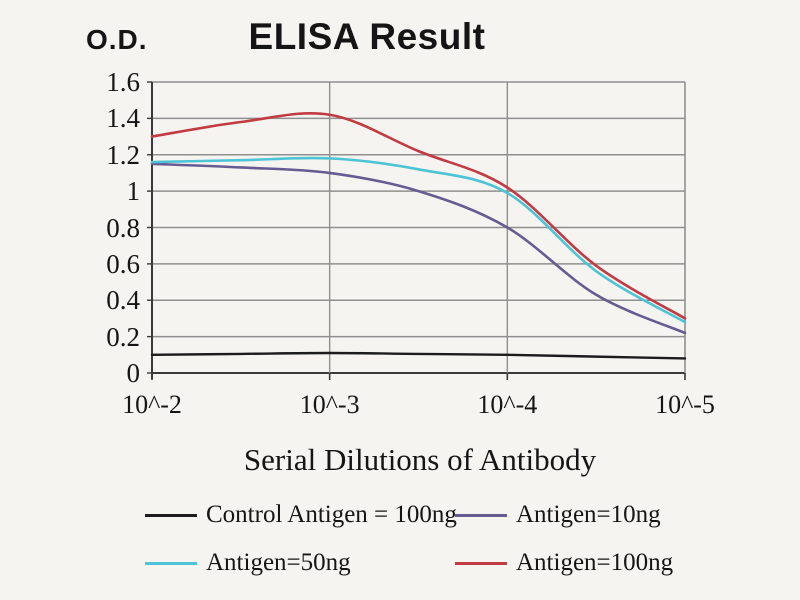 Image resolution: width=800 pixels, height=600 pixels. What do you see at coordinates (420, 459) in the screenshot?
I see `x-axis-title: Serial Dilutions of Antibody` at bounding box center [420, 459].